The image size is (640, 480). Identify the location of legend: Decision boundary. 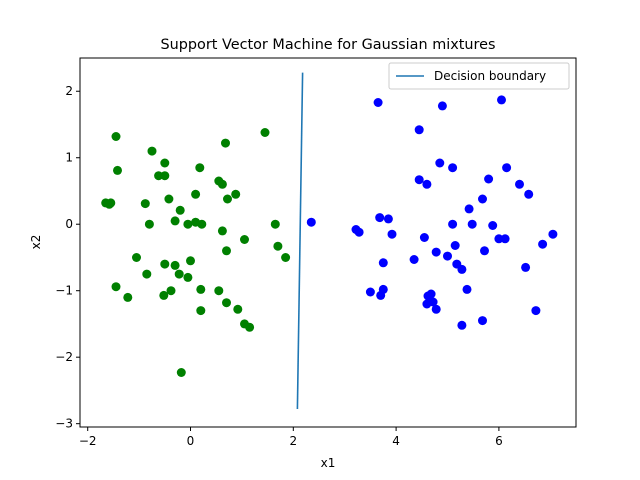
(479, 76).